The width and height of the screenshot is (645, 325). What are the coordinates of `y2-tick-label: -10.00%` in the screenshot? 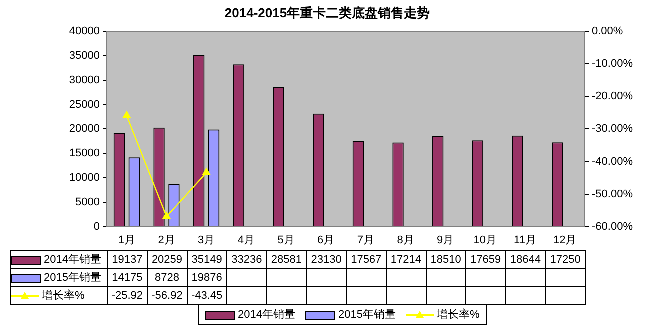 It's located at (613, 64).